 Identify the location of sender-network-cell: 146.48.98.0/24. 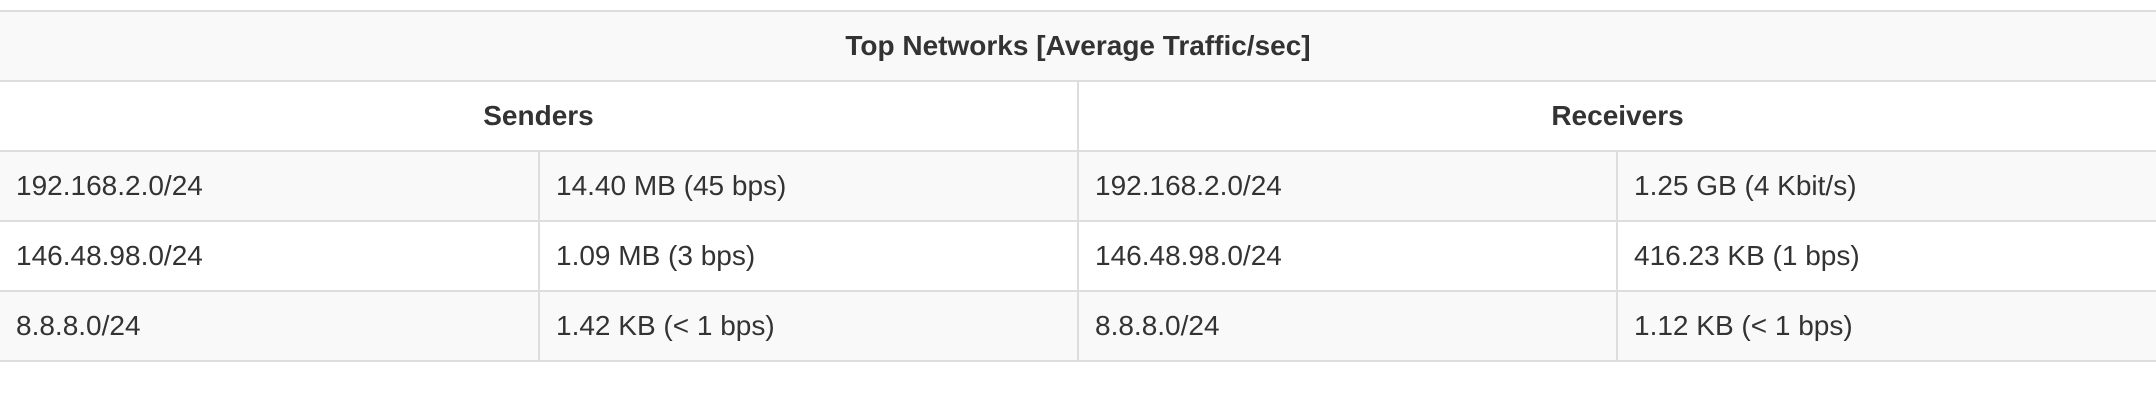
(270, 256).